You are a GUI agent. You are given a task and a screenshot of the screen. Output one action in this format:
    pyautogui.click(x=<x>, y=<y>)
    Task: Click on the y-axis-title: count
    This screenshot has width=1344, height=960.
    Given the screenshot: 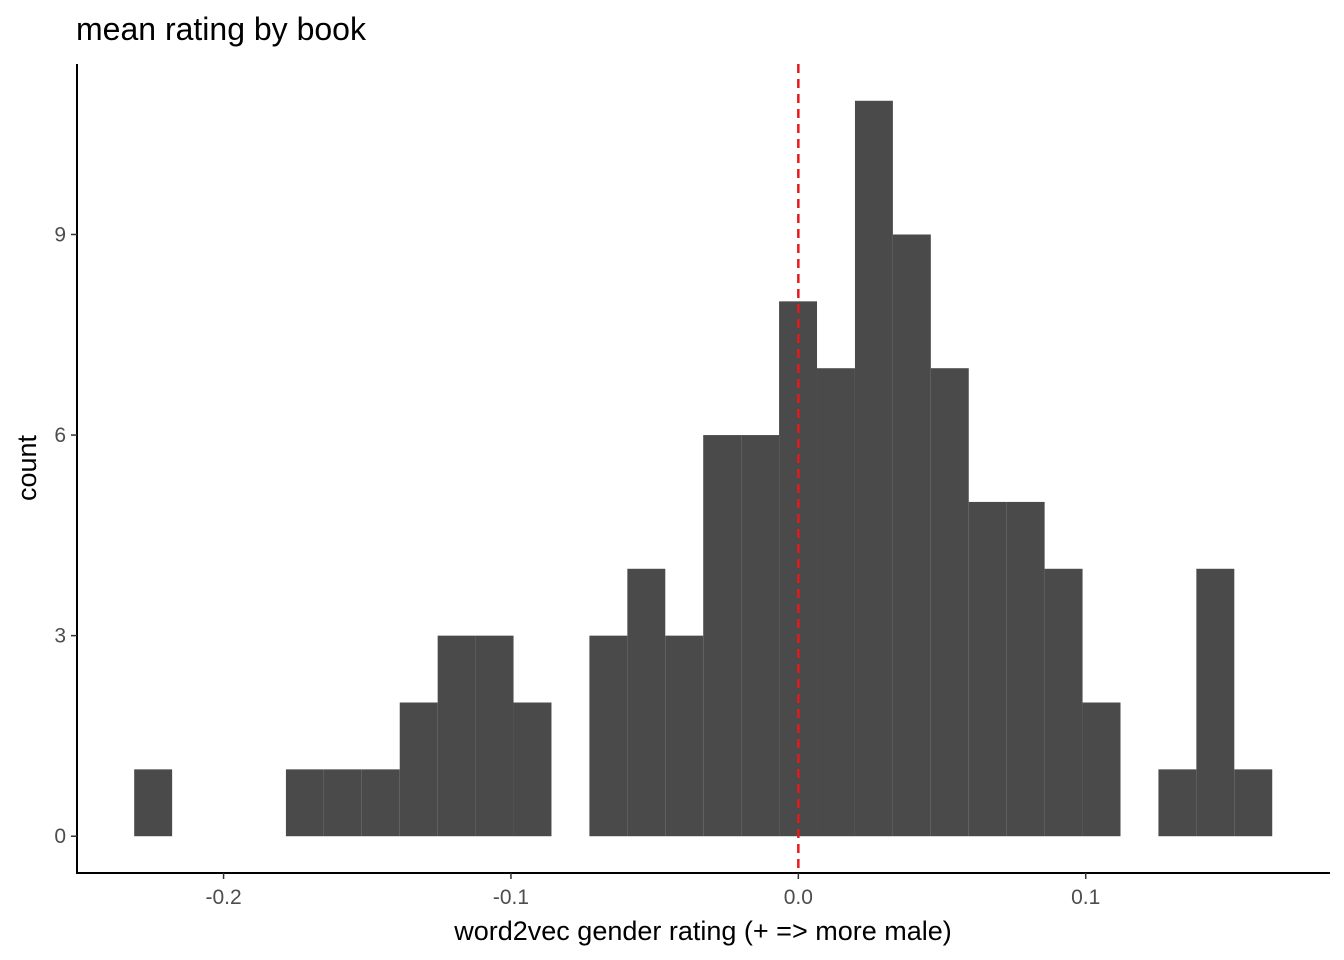 What is the action you would take?
    pyautogui.click(x=27, y=467)
    